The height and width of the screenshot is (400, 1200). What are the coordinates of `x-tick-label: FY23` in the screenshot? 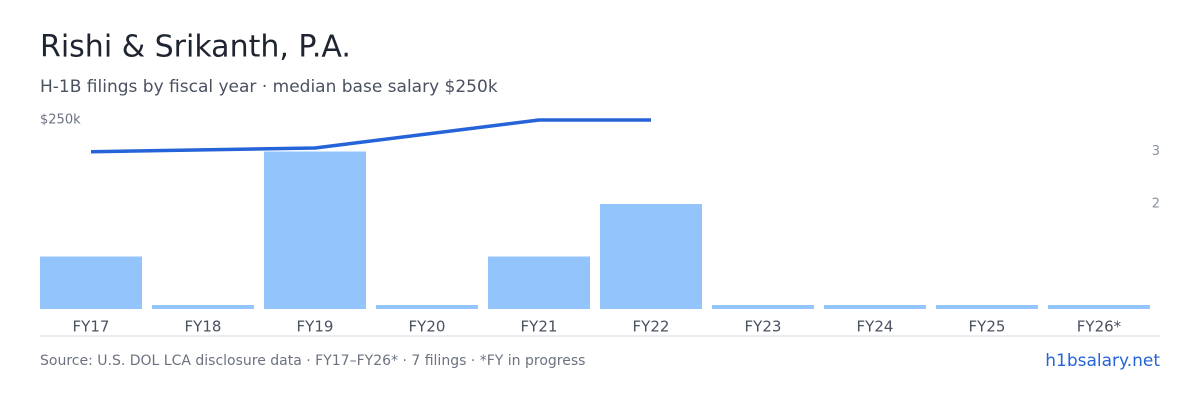 It's located at (763, 327).